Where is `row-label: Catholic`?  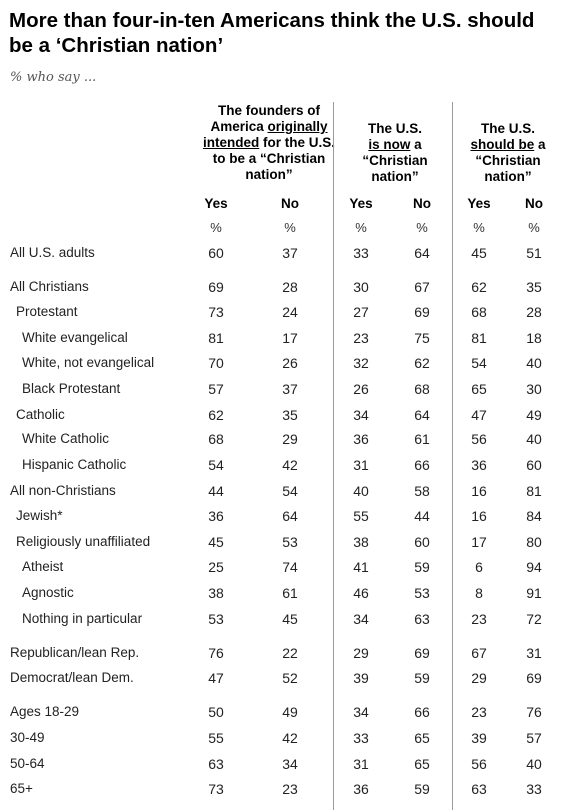
row-label: Catholic is located at coordinates (40, 414).